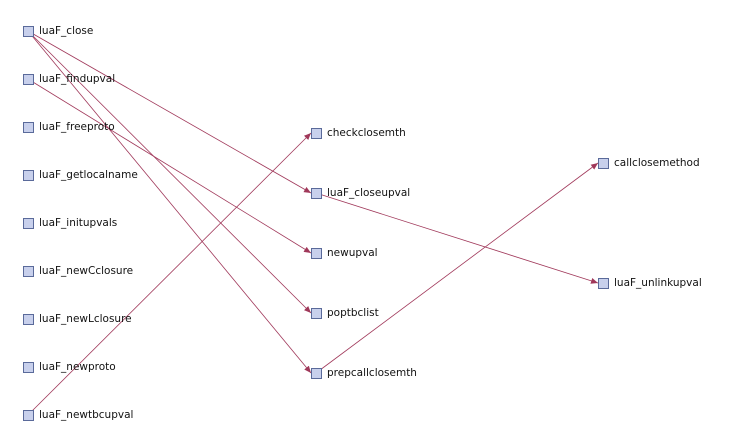  I want to click on node-label: luaF_newLclosure, so click(85, 319).